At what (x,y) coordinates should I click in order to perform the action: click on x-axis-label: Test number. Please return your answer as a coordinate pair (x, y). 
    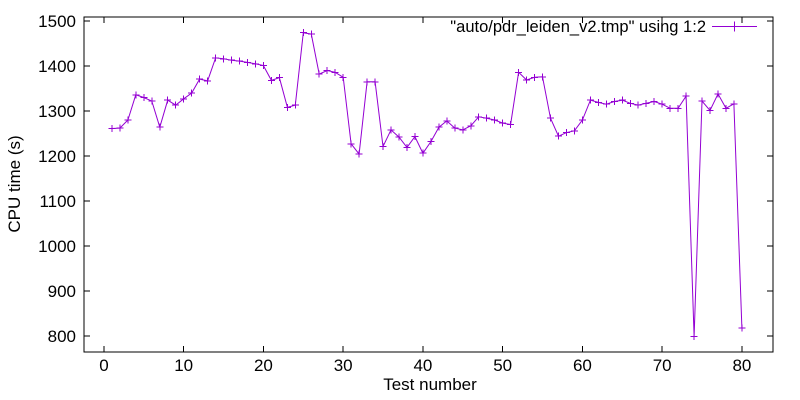
    Looking at the image, I should click on (430, 384).